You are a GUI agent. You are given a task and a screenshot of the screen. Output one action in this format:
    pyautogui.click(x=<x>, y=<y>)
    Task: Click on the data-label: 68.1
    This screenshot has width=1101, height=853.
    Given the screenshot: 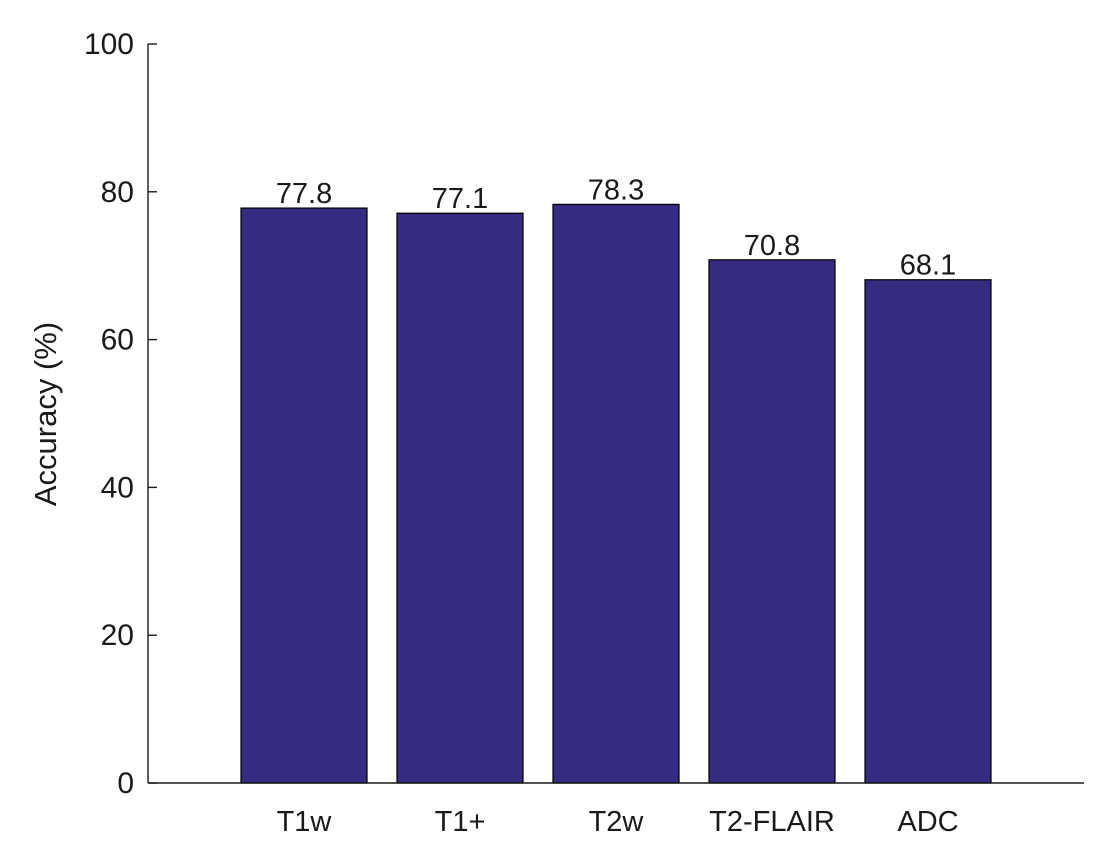 What is the action you would take?
    pyautogui.click(x=928, y=266)
    